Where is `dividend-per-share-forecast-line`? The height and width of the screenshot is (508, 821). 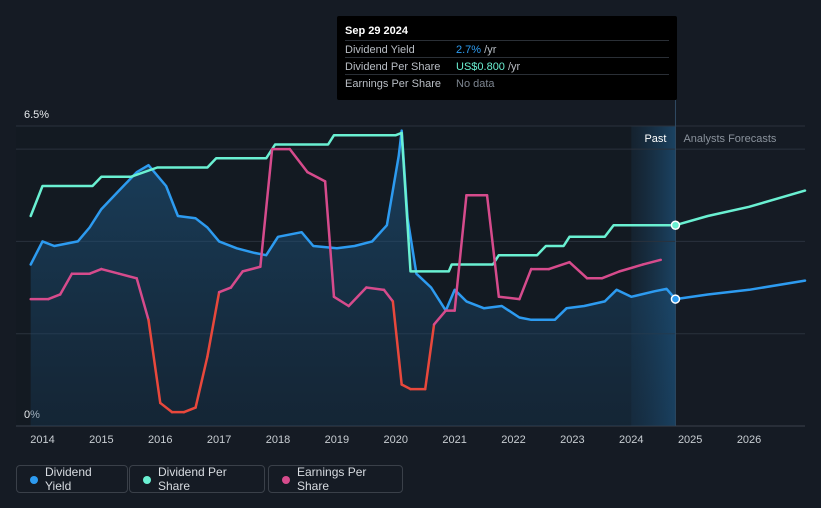
dividend-per-share-forecast-line is located at coordinates (740, 208).